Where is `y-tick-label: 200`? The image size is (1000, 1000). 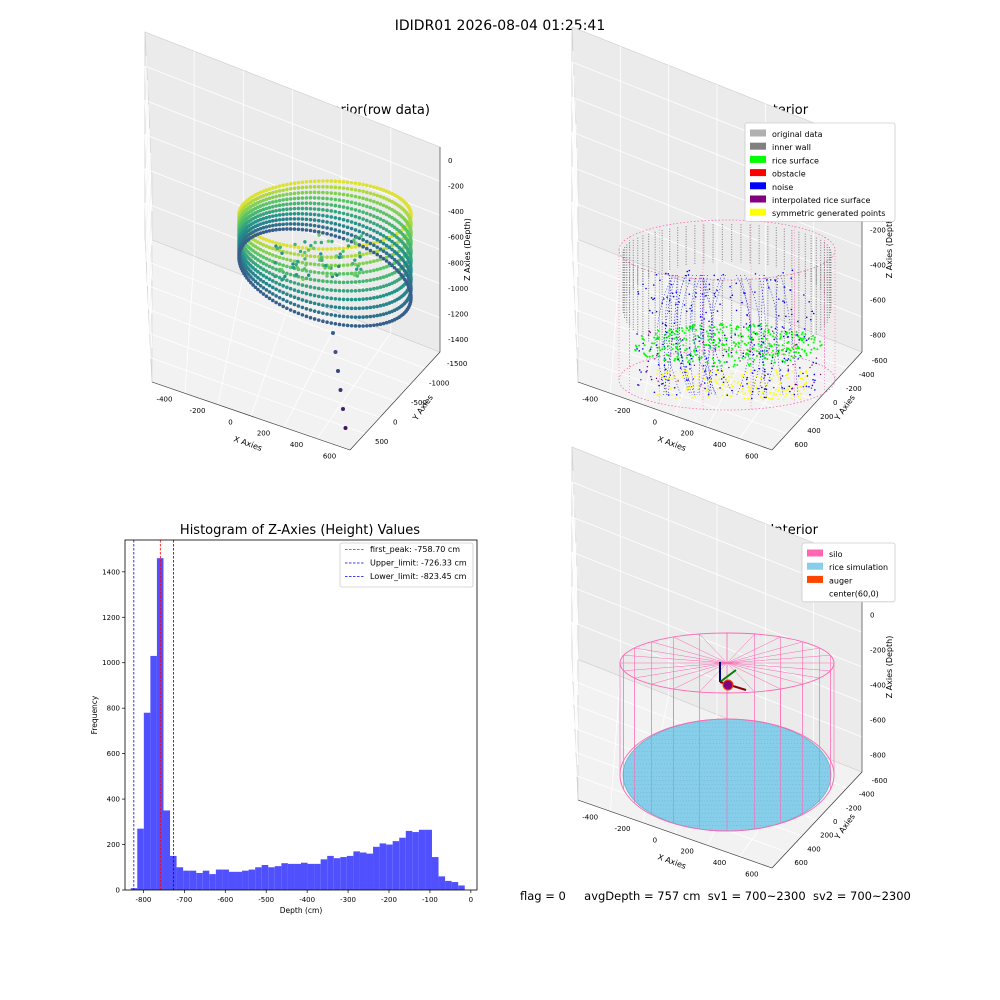 y-tick-label: 200 is located at coordinates (826, 417).